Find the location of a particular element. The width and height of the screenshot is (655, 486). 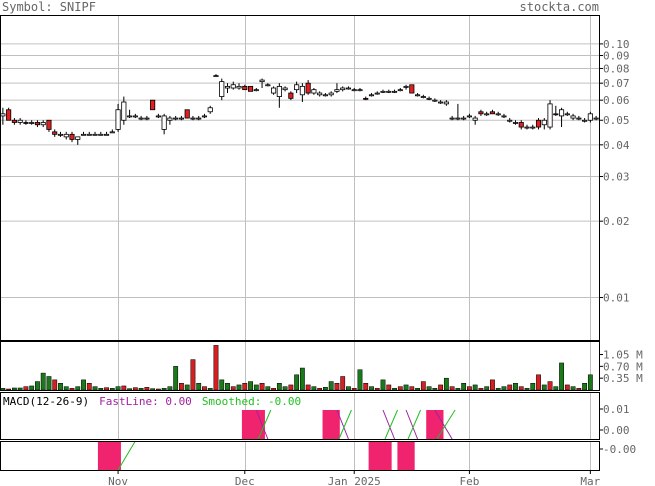

price-tick-label: 0.09 is located at coordinates (616, 56).